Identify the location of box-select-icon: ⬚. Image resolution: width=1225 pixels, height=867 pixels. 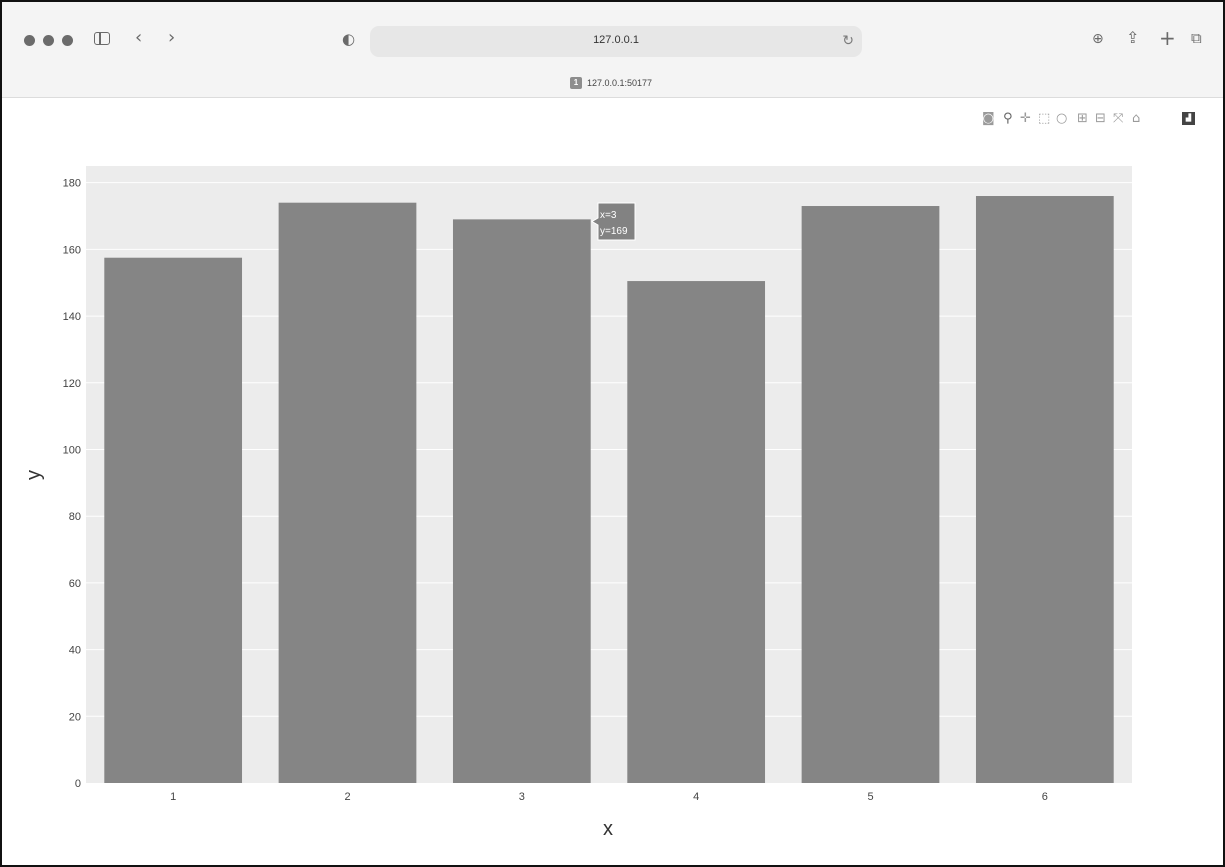
(1044, 118).